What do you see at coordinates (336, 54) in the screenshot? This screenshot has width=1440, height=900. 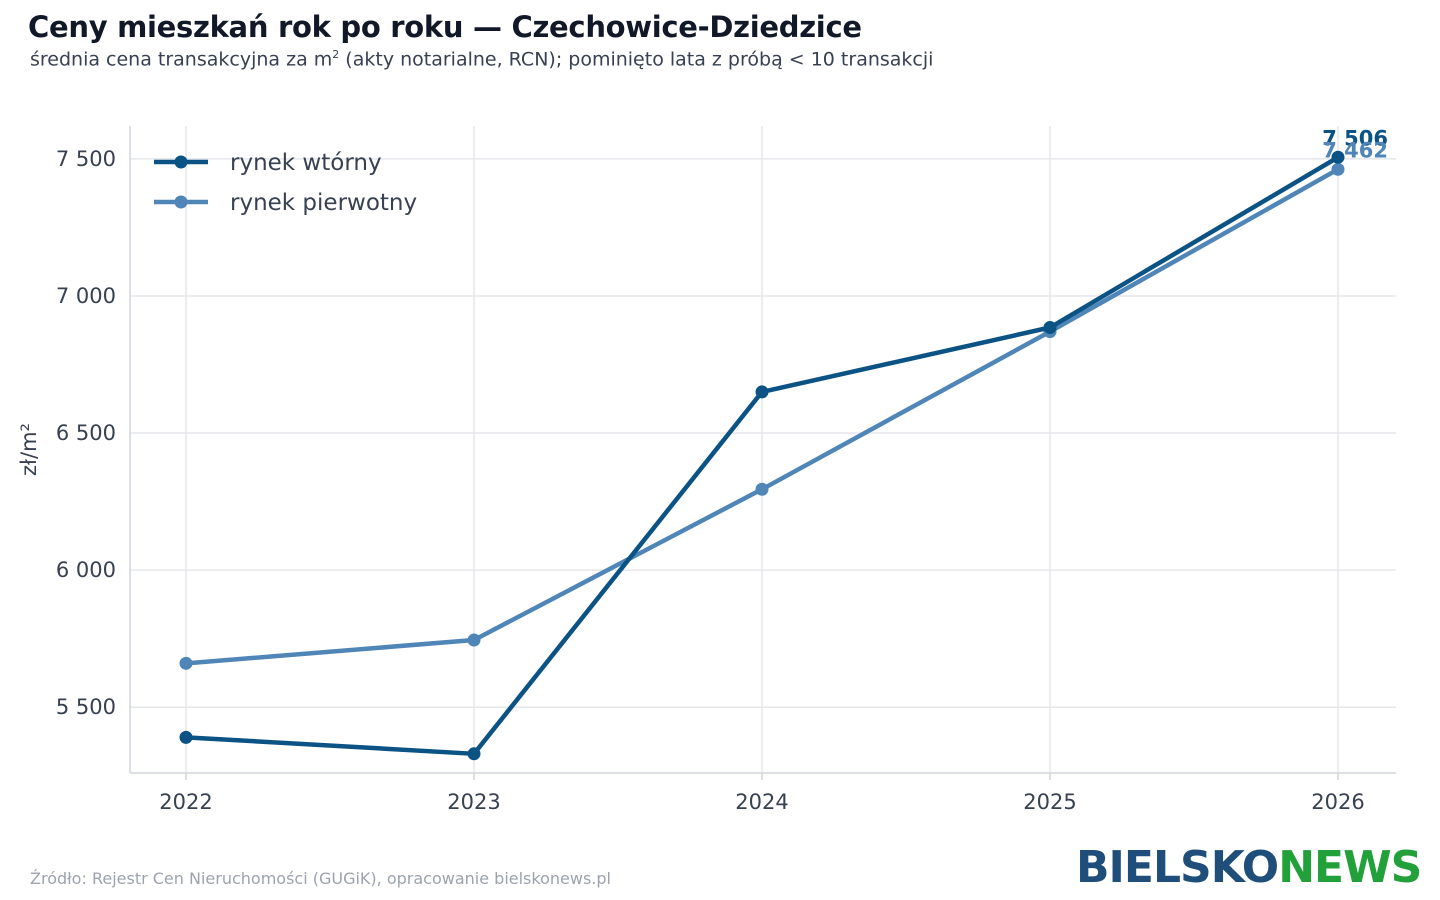 I see `subtitle-superscript: 2` at bounding box center [336, 54].